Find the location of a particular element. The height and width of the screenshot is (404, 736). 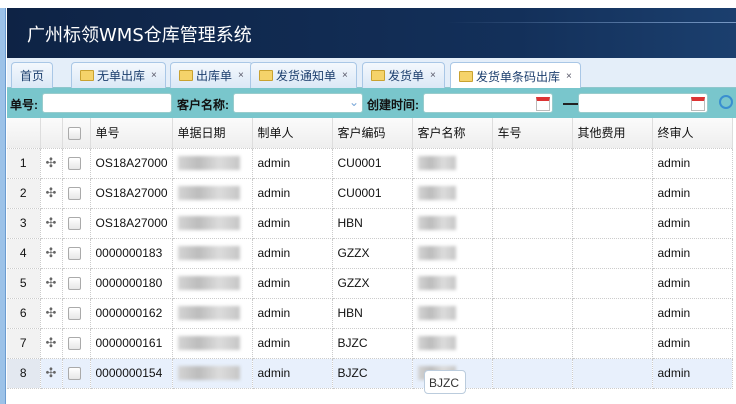

customer-name-select: ⌄ is located at coordinates (298, 103).